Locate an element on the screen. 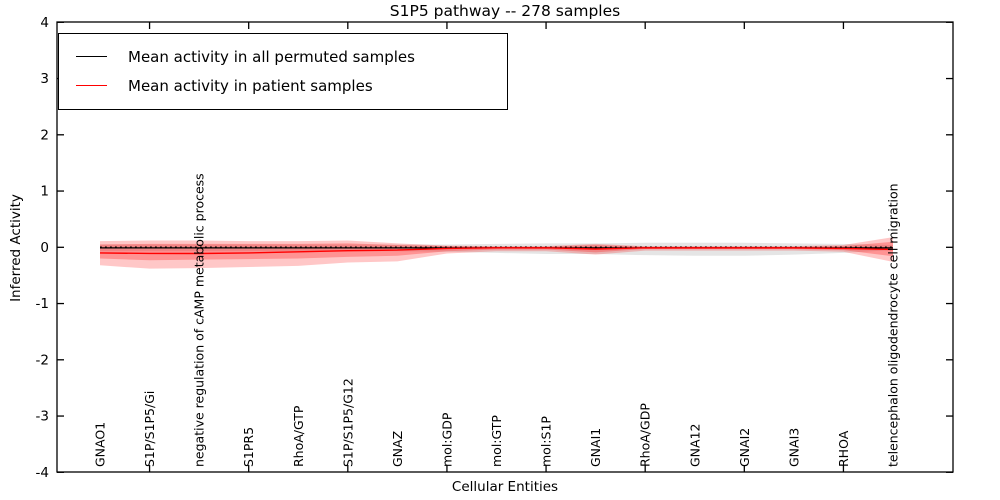 The image size is (1000, 500). y-tick-label: 4 is located at coordinates (44, 23).